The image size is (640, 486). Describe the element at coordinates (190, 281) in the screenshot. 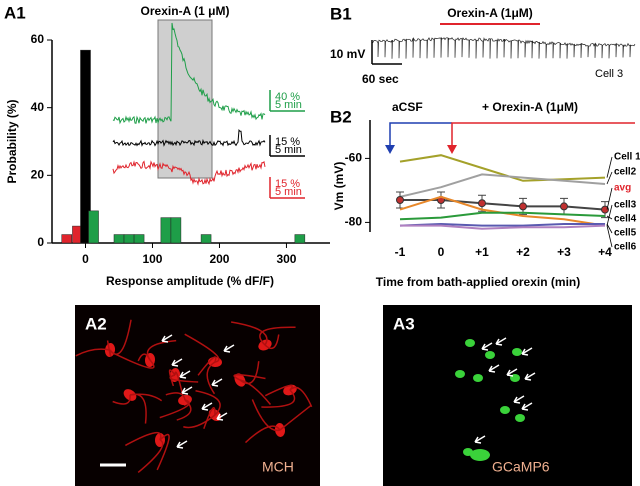

I see `x-axis-label: Response amplitude (% dF/F)` at that location.